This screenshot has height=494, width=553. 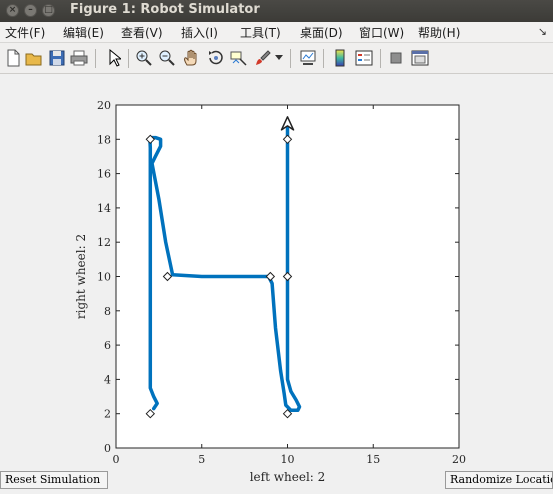 I want to click on y-tick-label: 8, so click(x=107, y=311).